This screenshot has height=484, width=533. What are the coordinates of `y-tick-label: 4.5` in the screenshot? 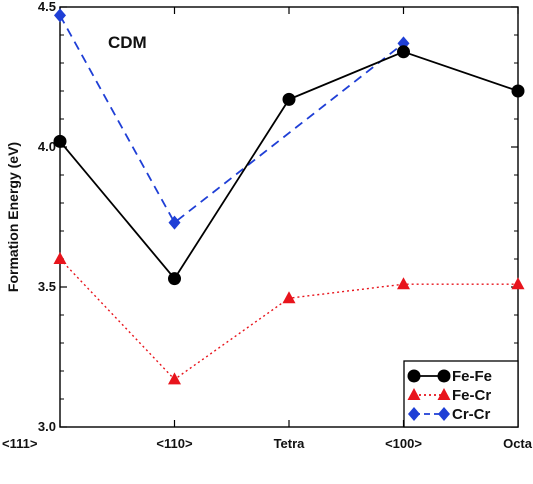 It's located at (47, 7).